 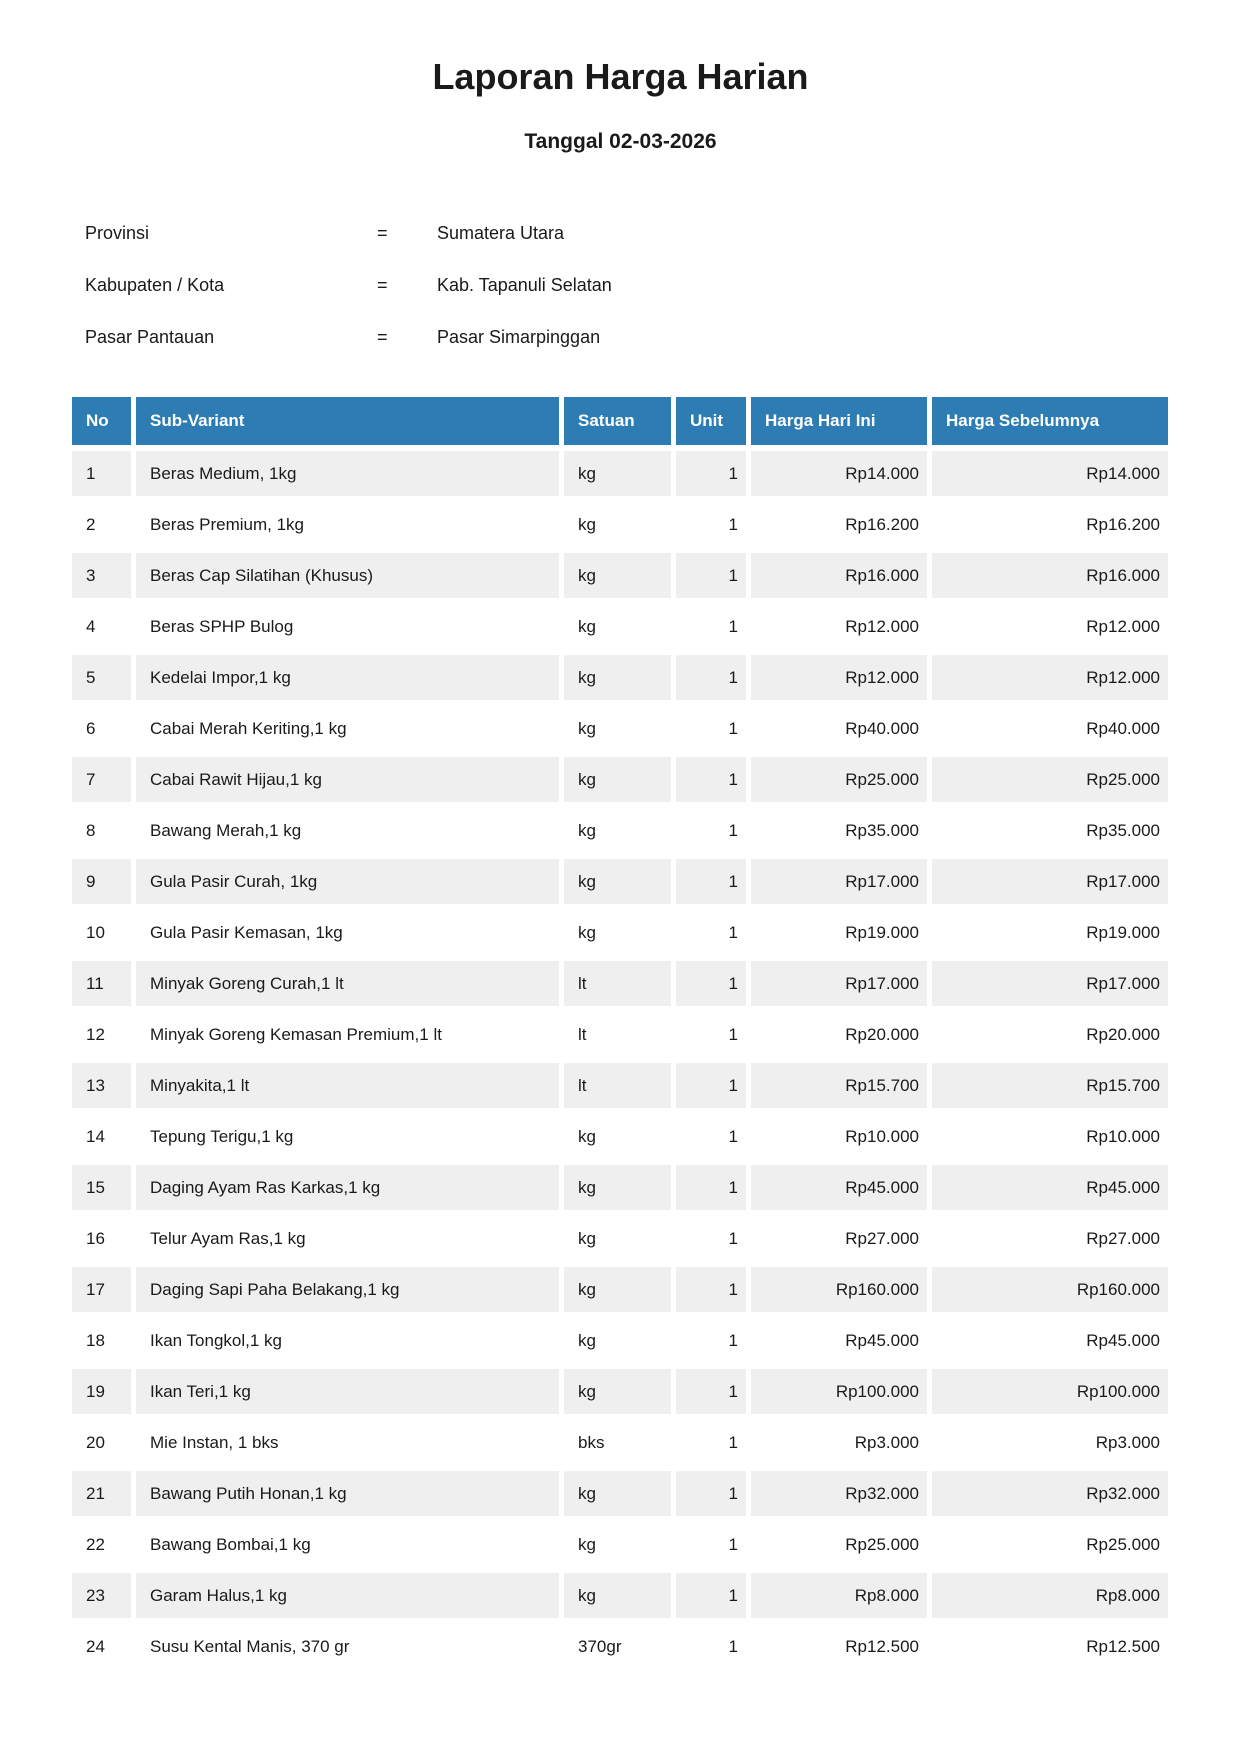 I want to click on table-row: 8 Bawang Merah,1 kg kg 1 Rp35.000 Rp35.000, so click(x=620, y=830).